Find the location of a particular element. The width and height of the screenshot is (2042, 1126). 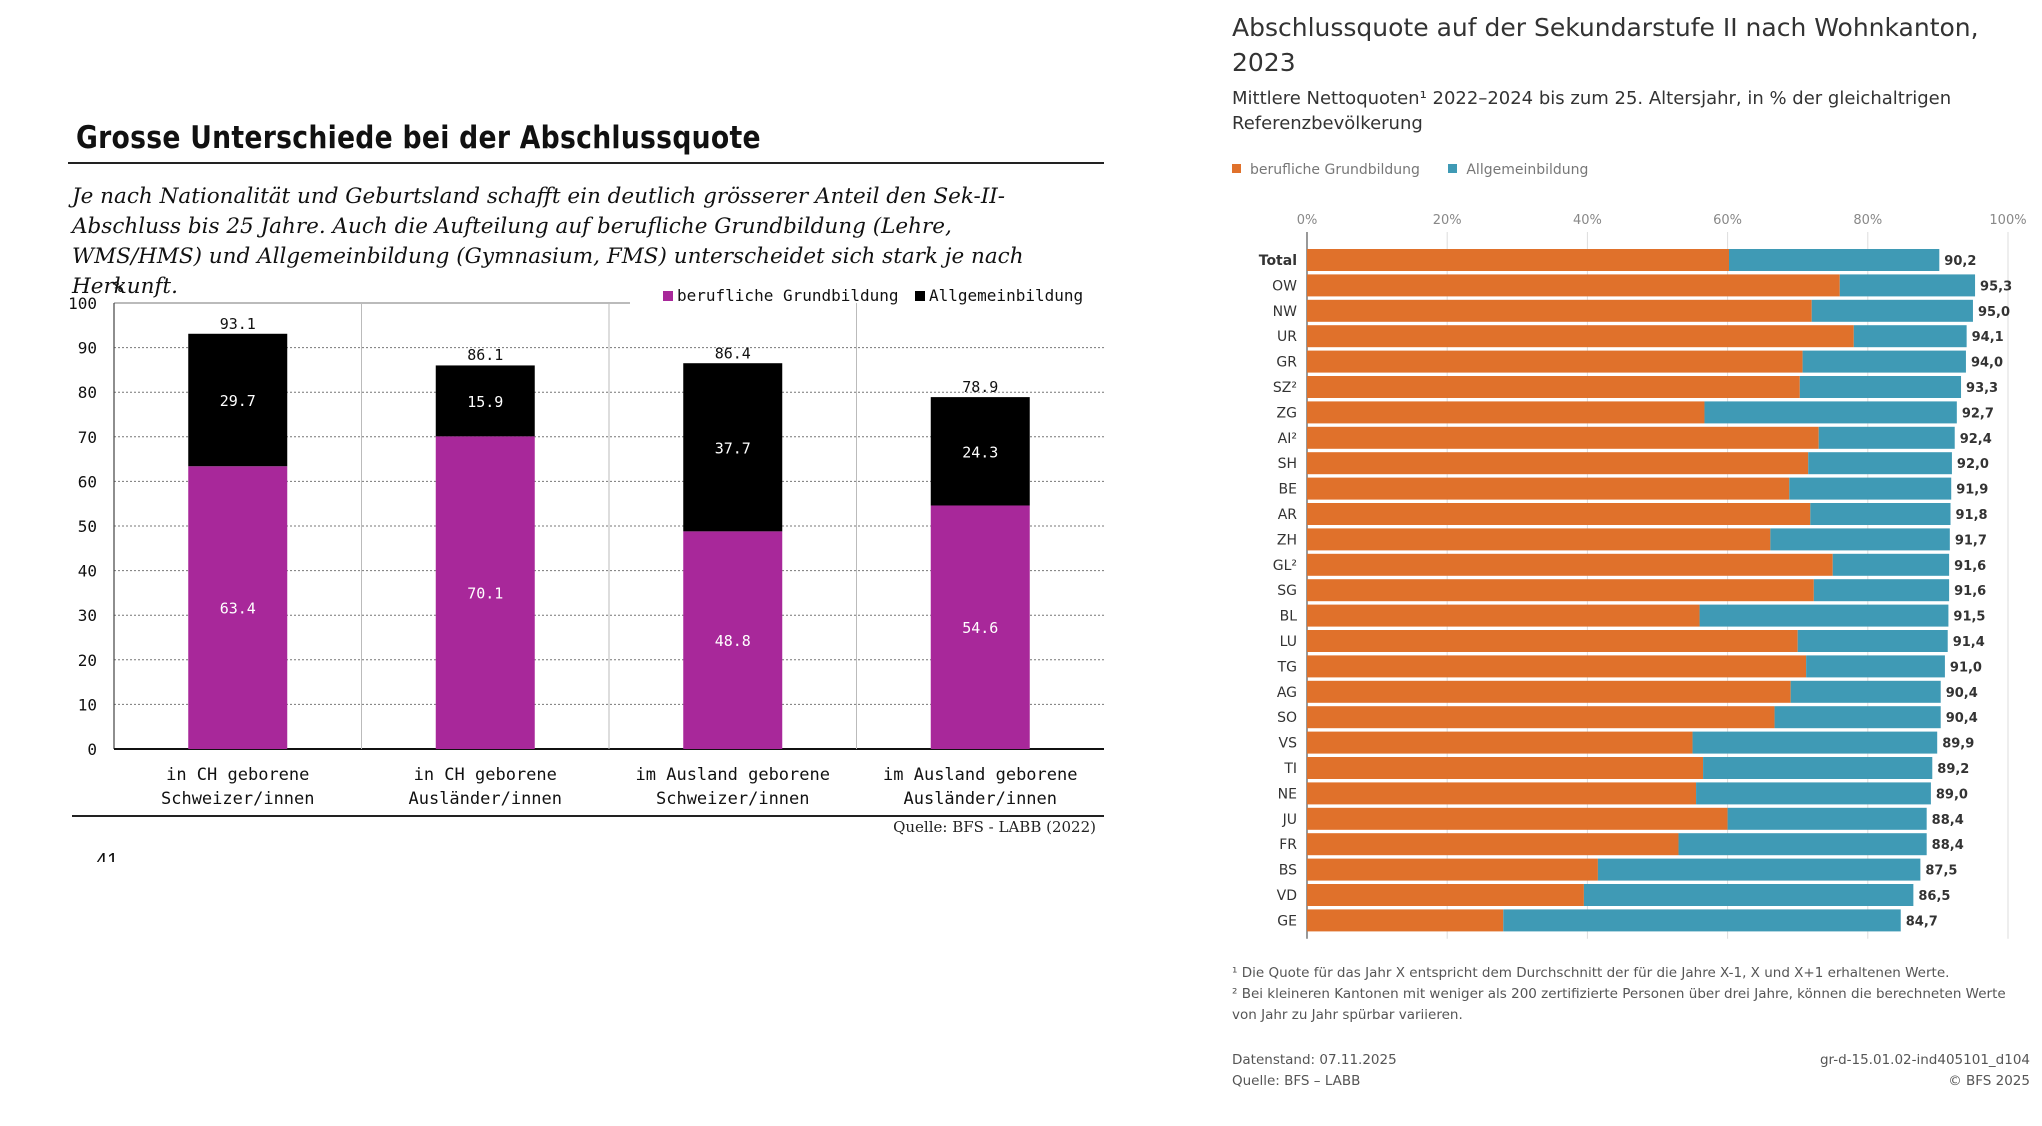

graphic-code: gr-d-15.01.02-ind405101_d104 is located at coordinates (1924, 1060).